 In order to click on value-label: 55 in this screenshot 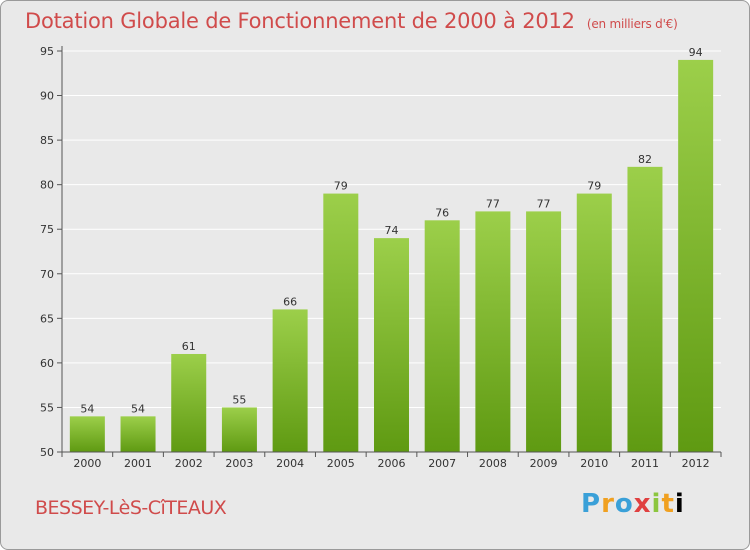, I will do `click(239, 399)`.